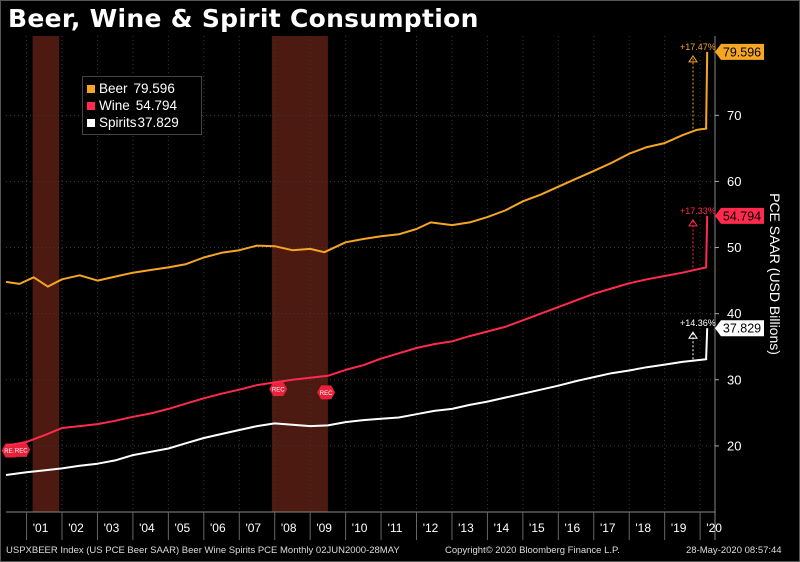 The height and width of the screenshot is (562, 800). I want to click on last-value-tag-text-spirits: 37.829, so click(742, 329).